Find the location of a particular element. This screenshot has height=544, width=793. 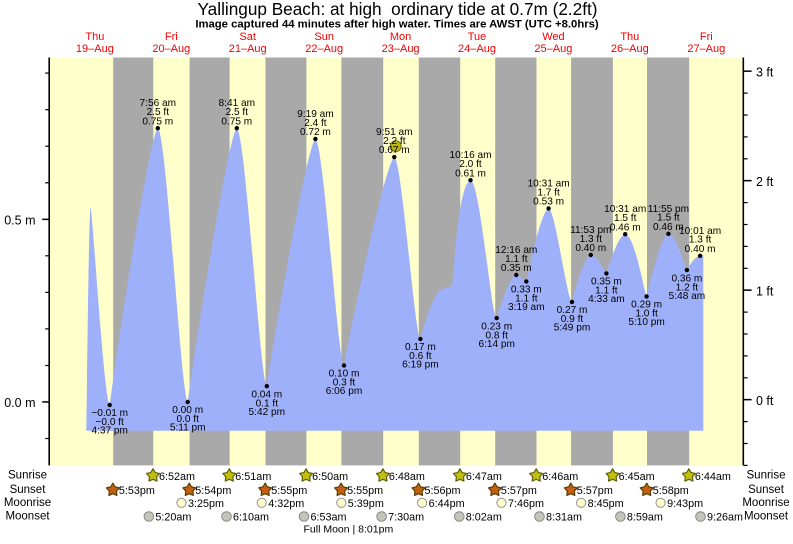

svg-text: 6:52am is located at coordinates (177, 477).